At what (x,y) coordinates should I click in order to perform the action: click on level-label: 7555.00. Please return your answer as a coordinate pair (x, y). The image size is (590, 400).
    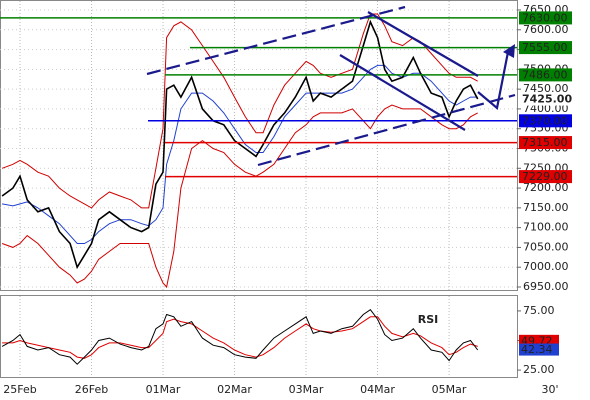
    Looking at the image, I should click on (545, 47).